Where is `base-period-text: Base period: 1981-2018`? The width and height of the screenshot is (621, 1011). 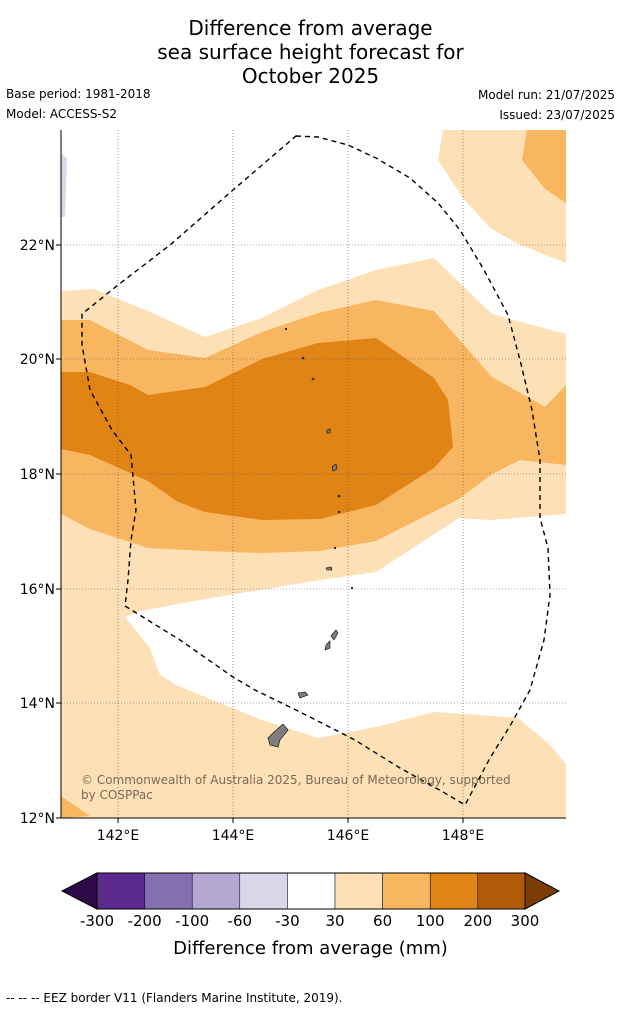 base-period-text: Base period: 1981-2018 is located at coordinates (78, 94).